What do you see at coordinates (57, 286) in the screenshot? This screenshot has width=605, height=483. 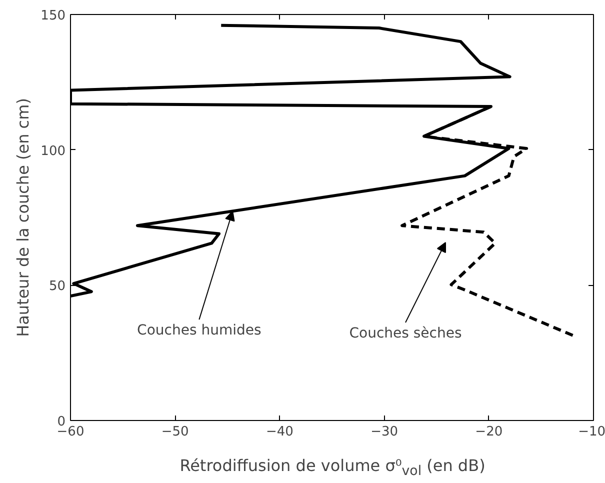 I see `y-tick-label: 50` at bounding box center [57, 286].